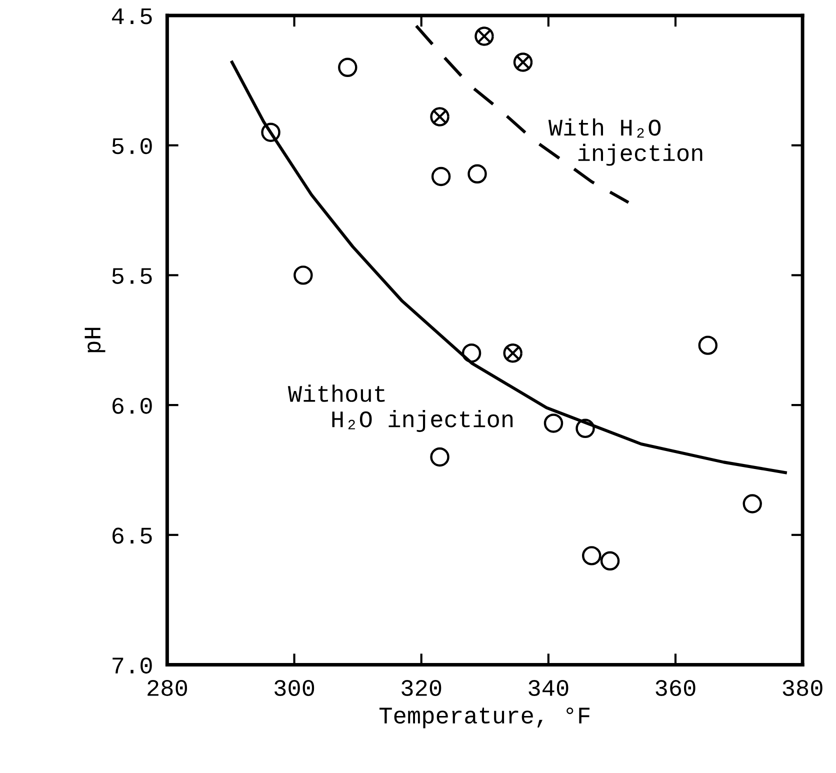  I want to click on annotation: Without H₂O injection, so click(400, 408).